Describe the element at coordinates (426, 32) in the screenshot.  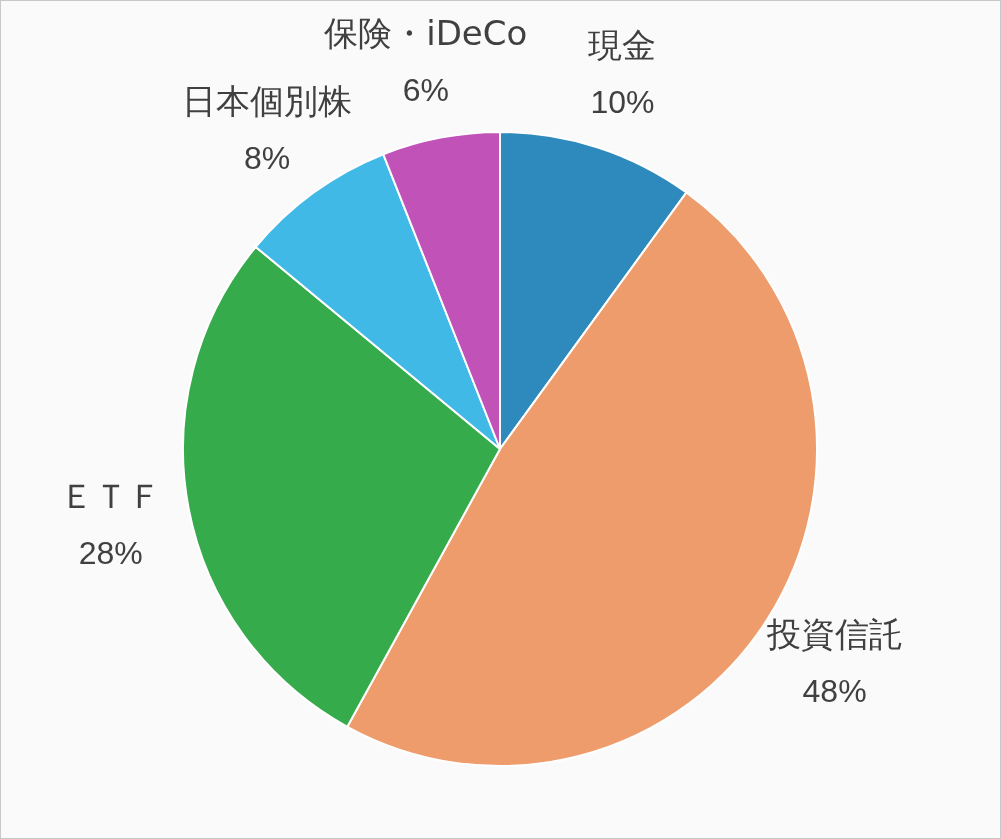
I see `slice-label: 保険・iDeCo` at that location.